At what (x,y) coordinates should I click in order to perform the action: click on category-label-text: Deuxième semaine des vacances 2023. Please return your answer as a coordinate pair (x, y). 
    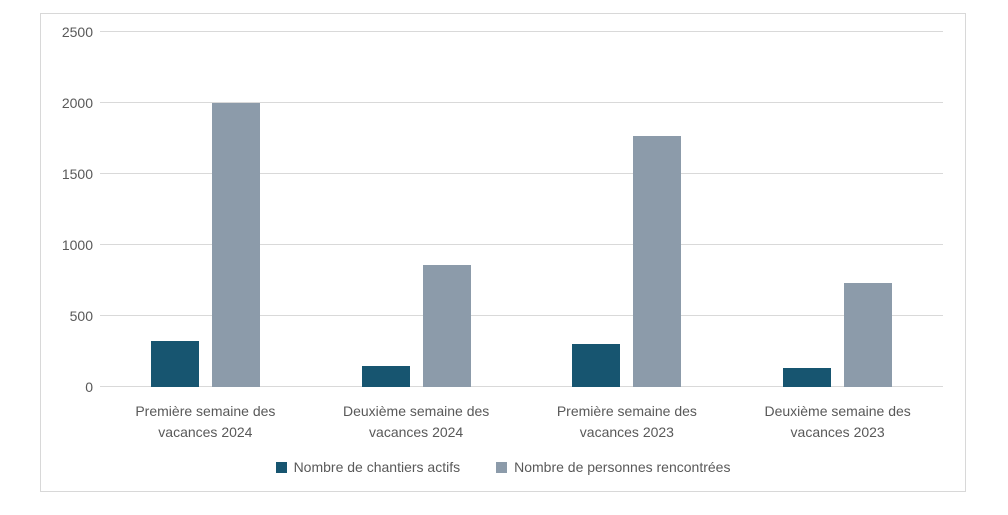
    Looking at the image, I should click on (837, 421).